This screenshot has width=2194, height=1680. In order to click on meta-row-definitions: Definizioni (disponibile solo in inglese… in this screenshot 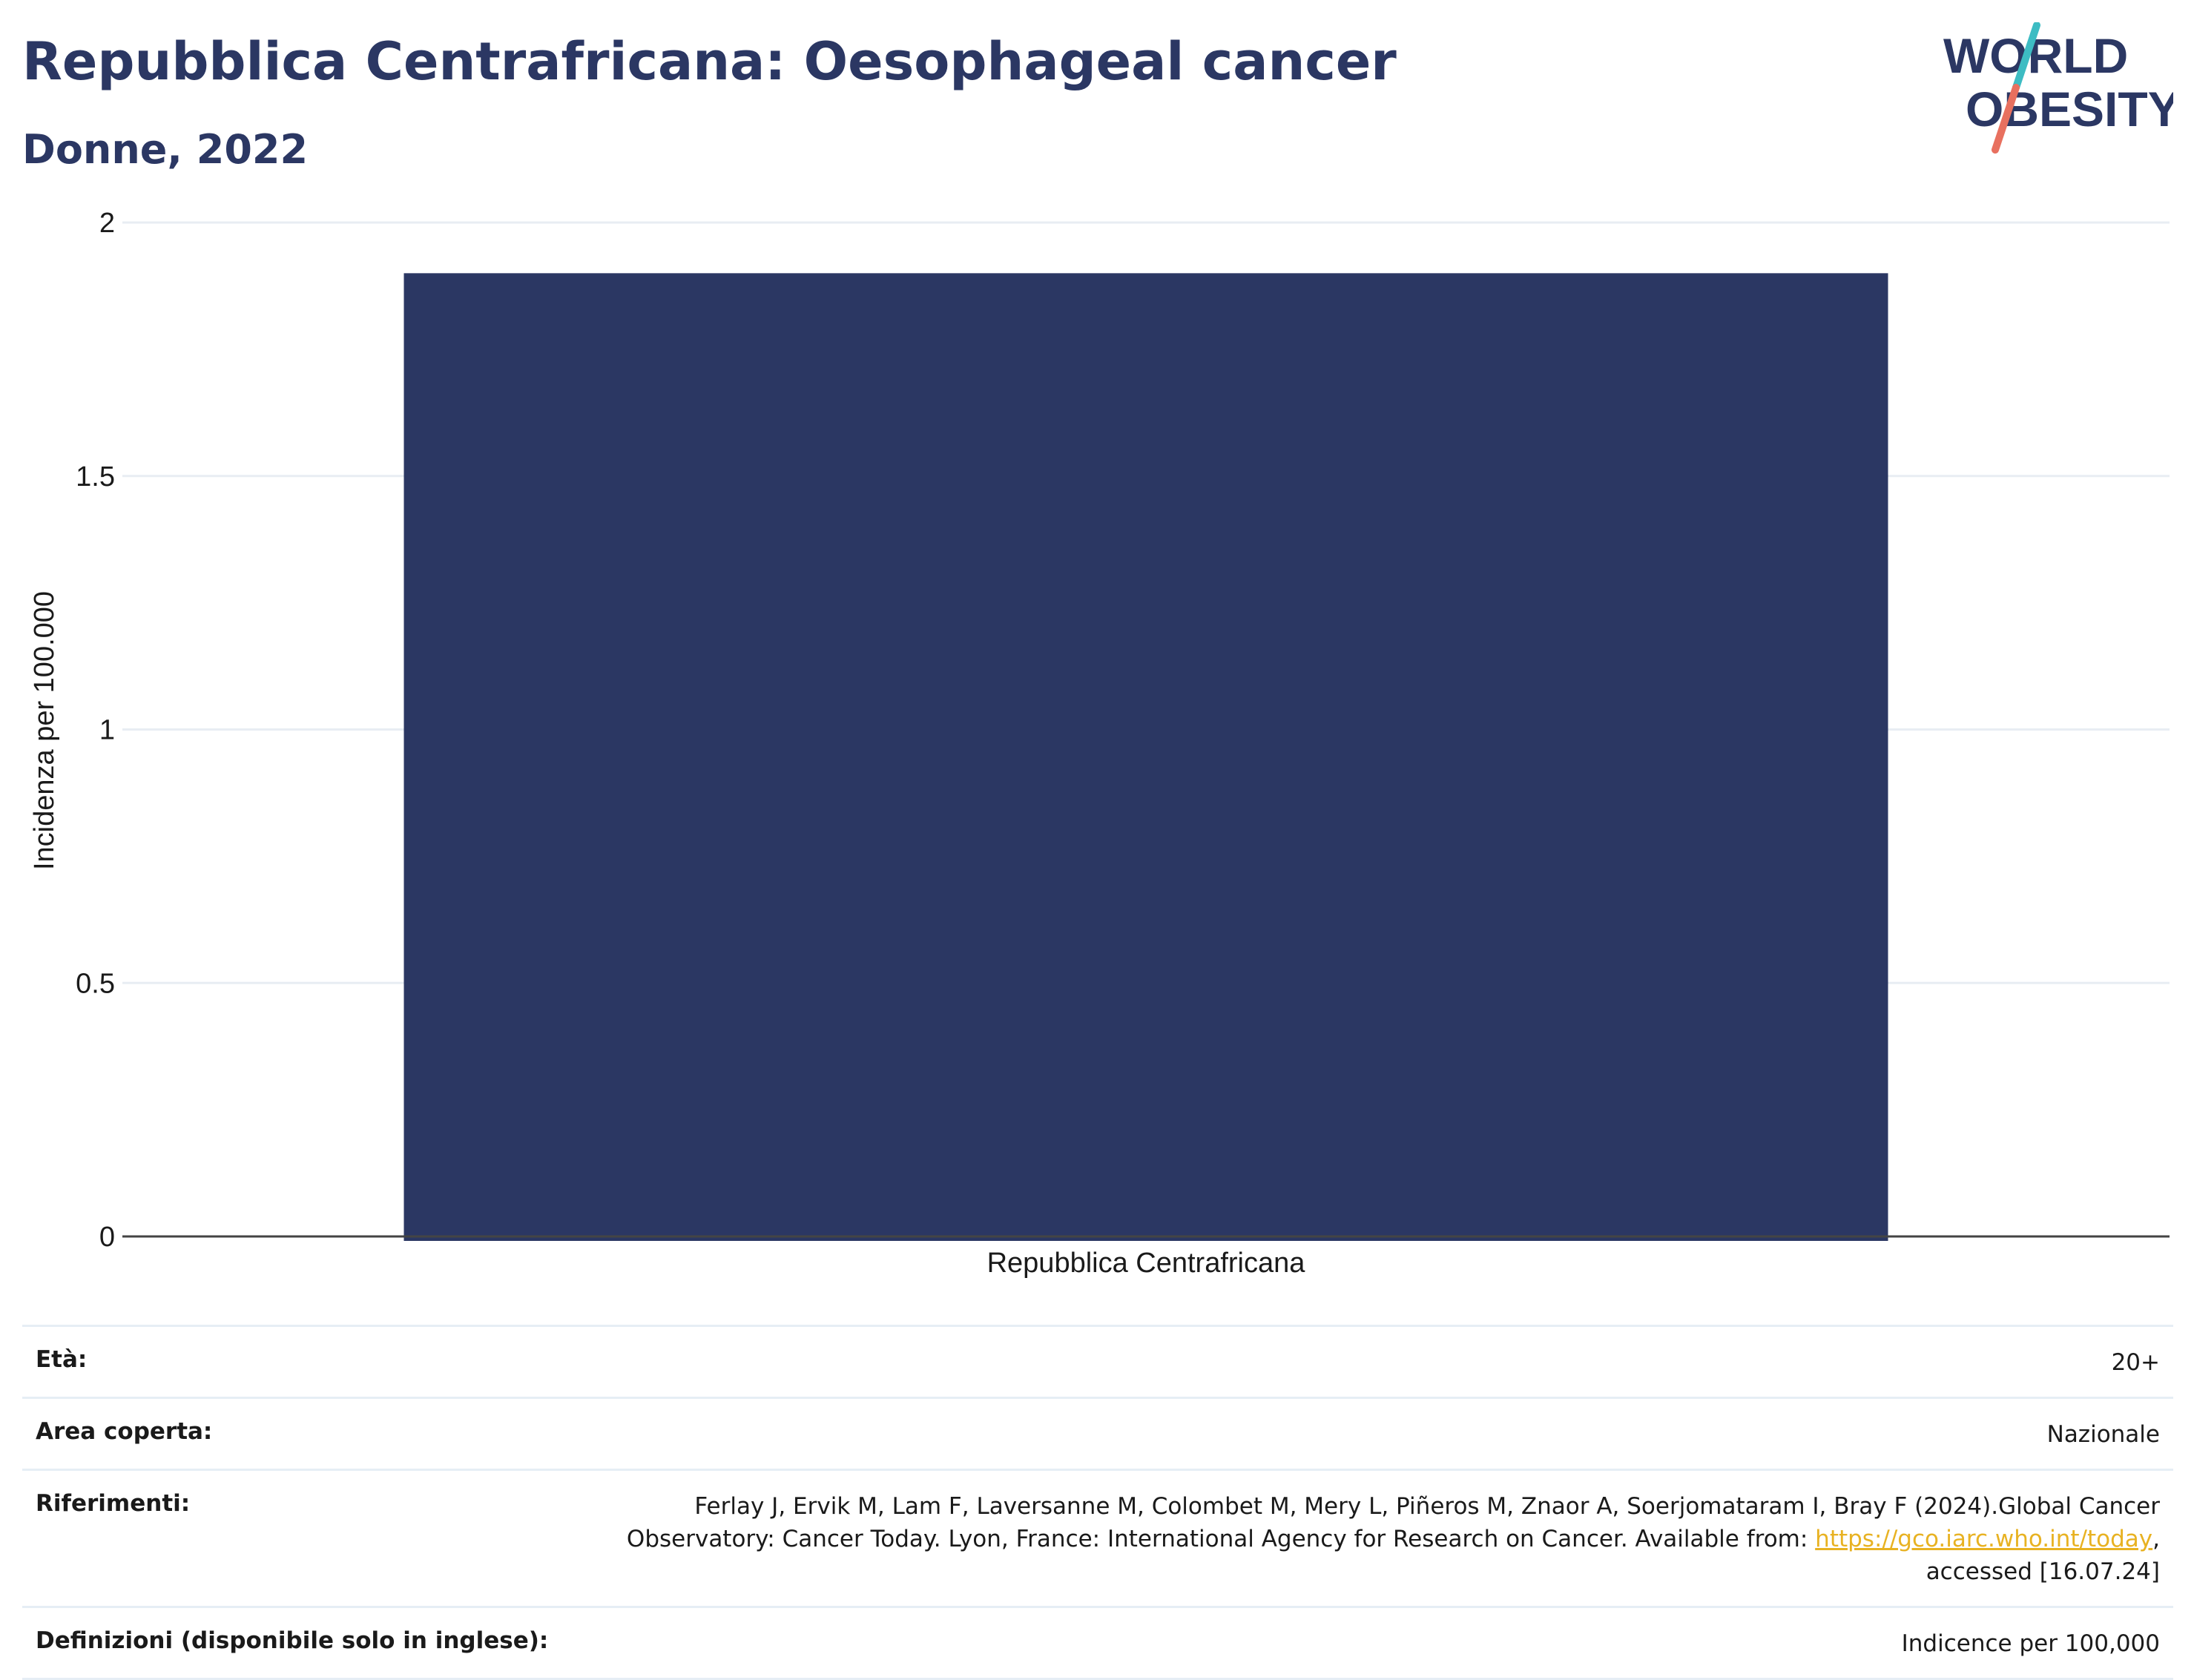, I will do `click(1097, 1643)`.